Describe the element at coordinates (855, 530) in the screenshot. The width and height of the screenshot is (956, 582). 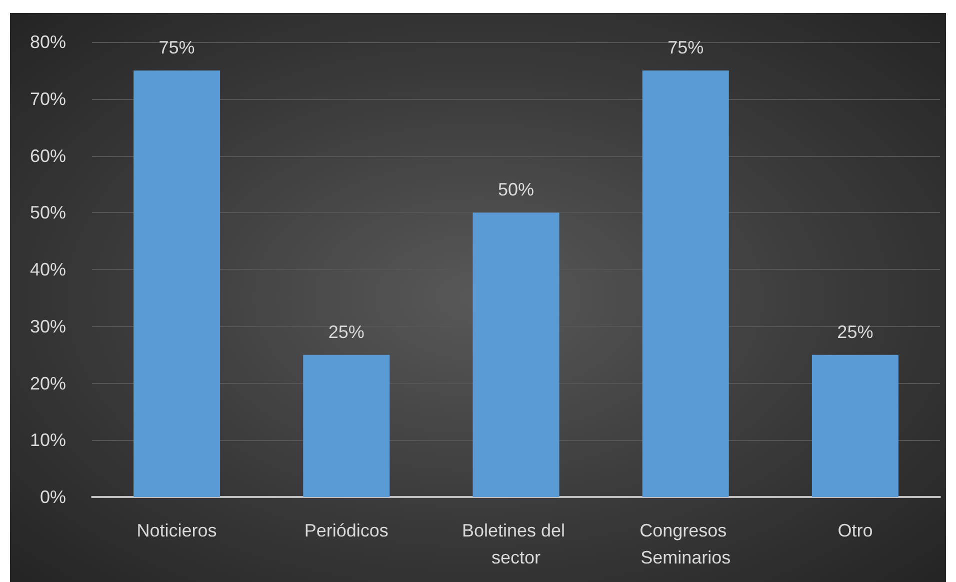
I see `x-tick-label: Otro` at that location.